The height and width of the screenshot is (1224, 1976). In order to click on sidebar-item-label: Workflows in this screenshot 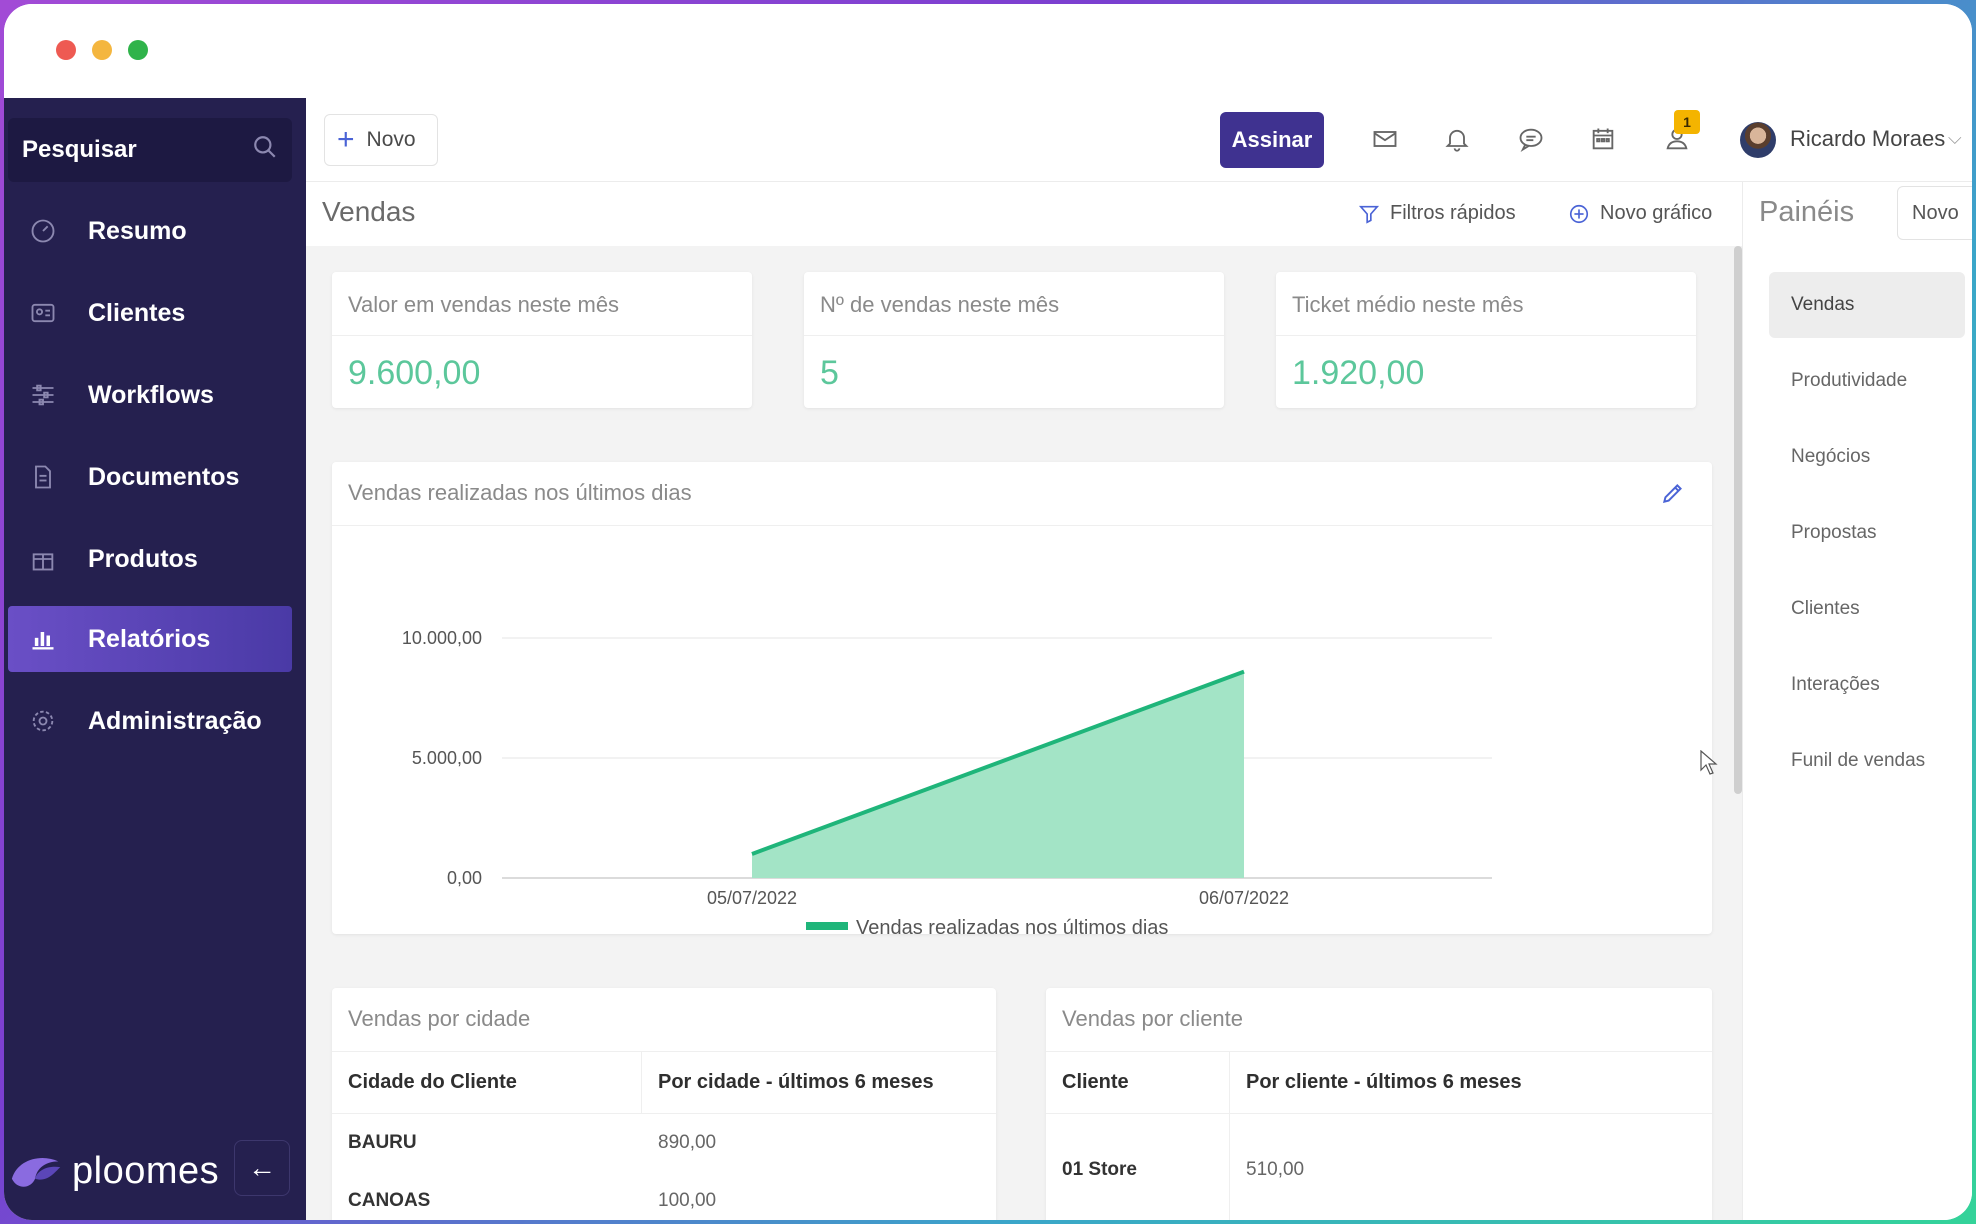, I will do `click(151, 394)`.